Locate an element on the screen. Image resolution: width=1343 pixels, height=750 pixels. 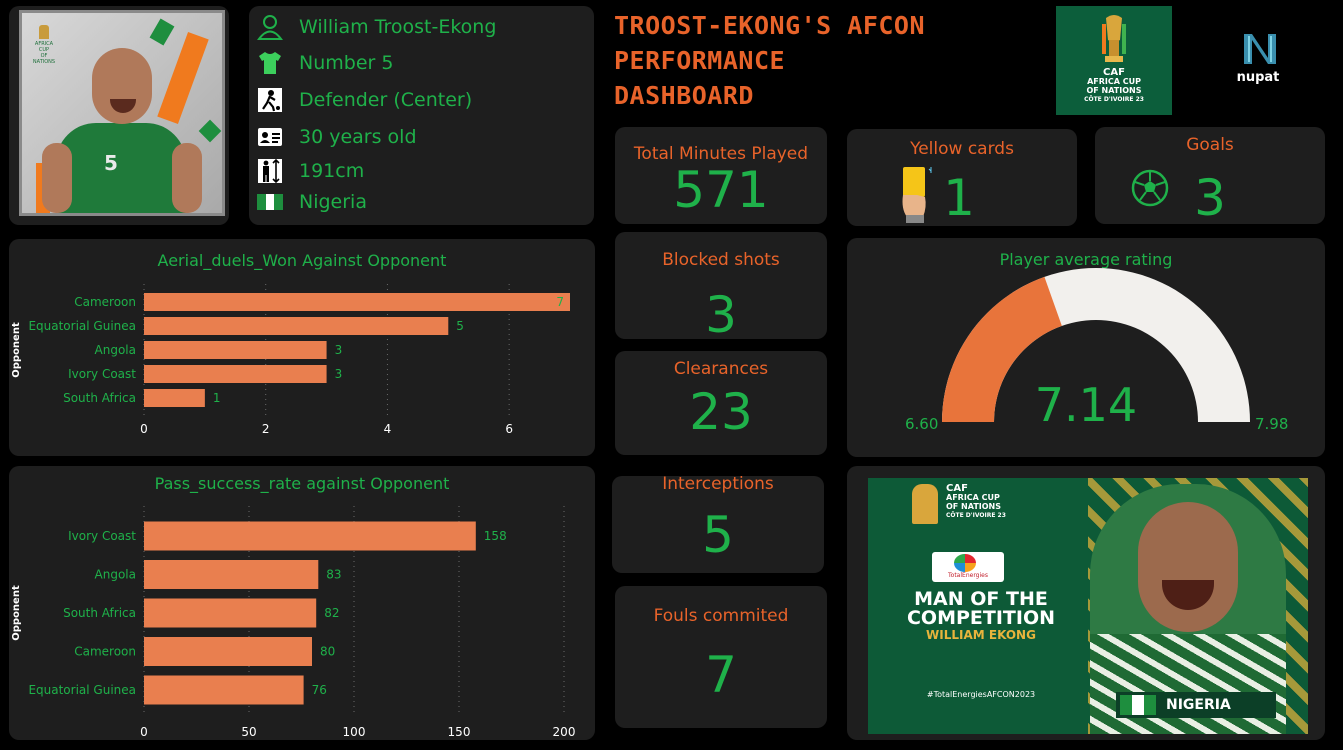
value-label: 7 is located at coordinates (560, 302).